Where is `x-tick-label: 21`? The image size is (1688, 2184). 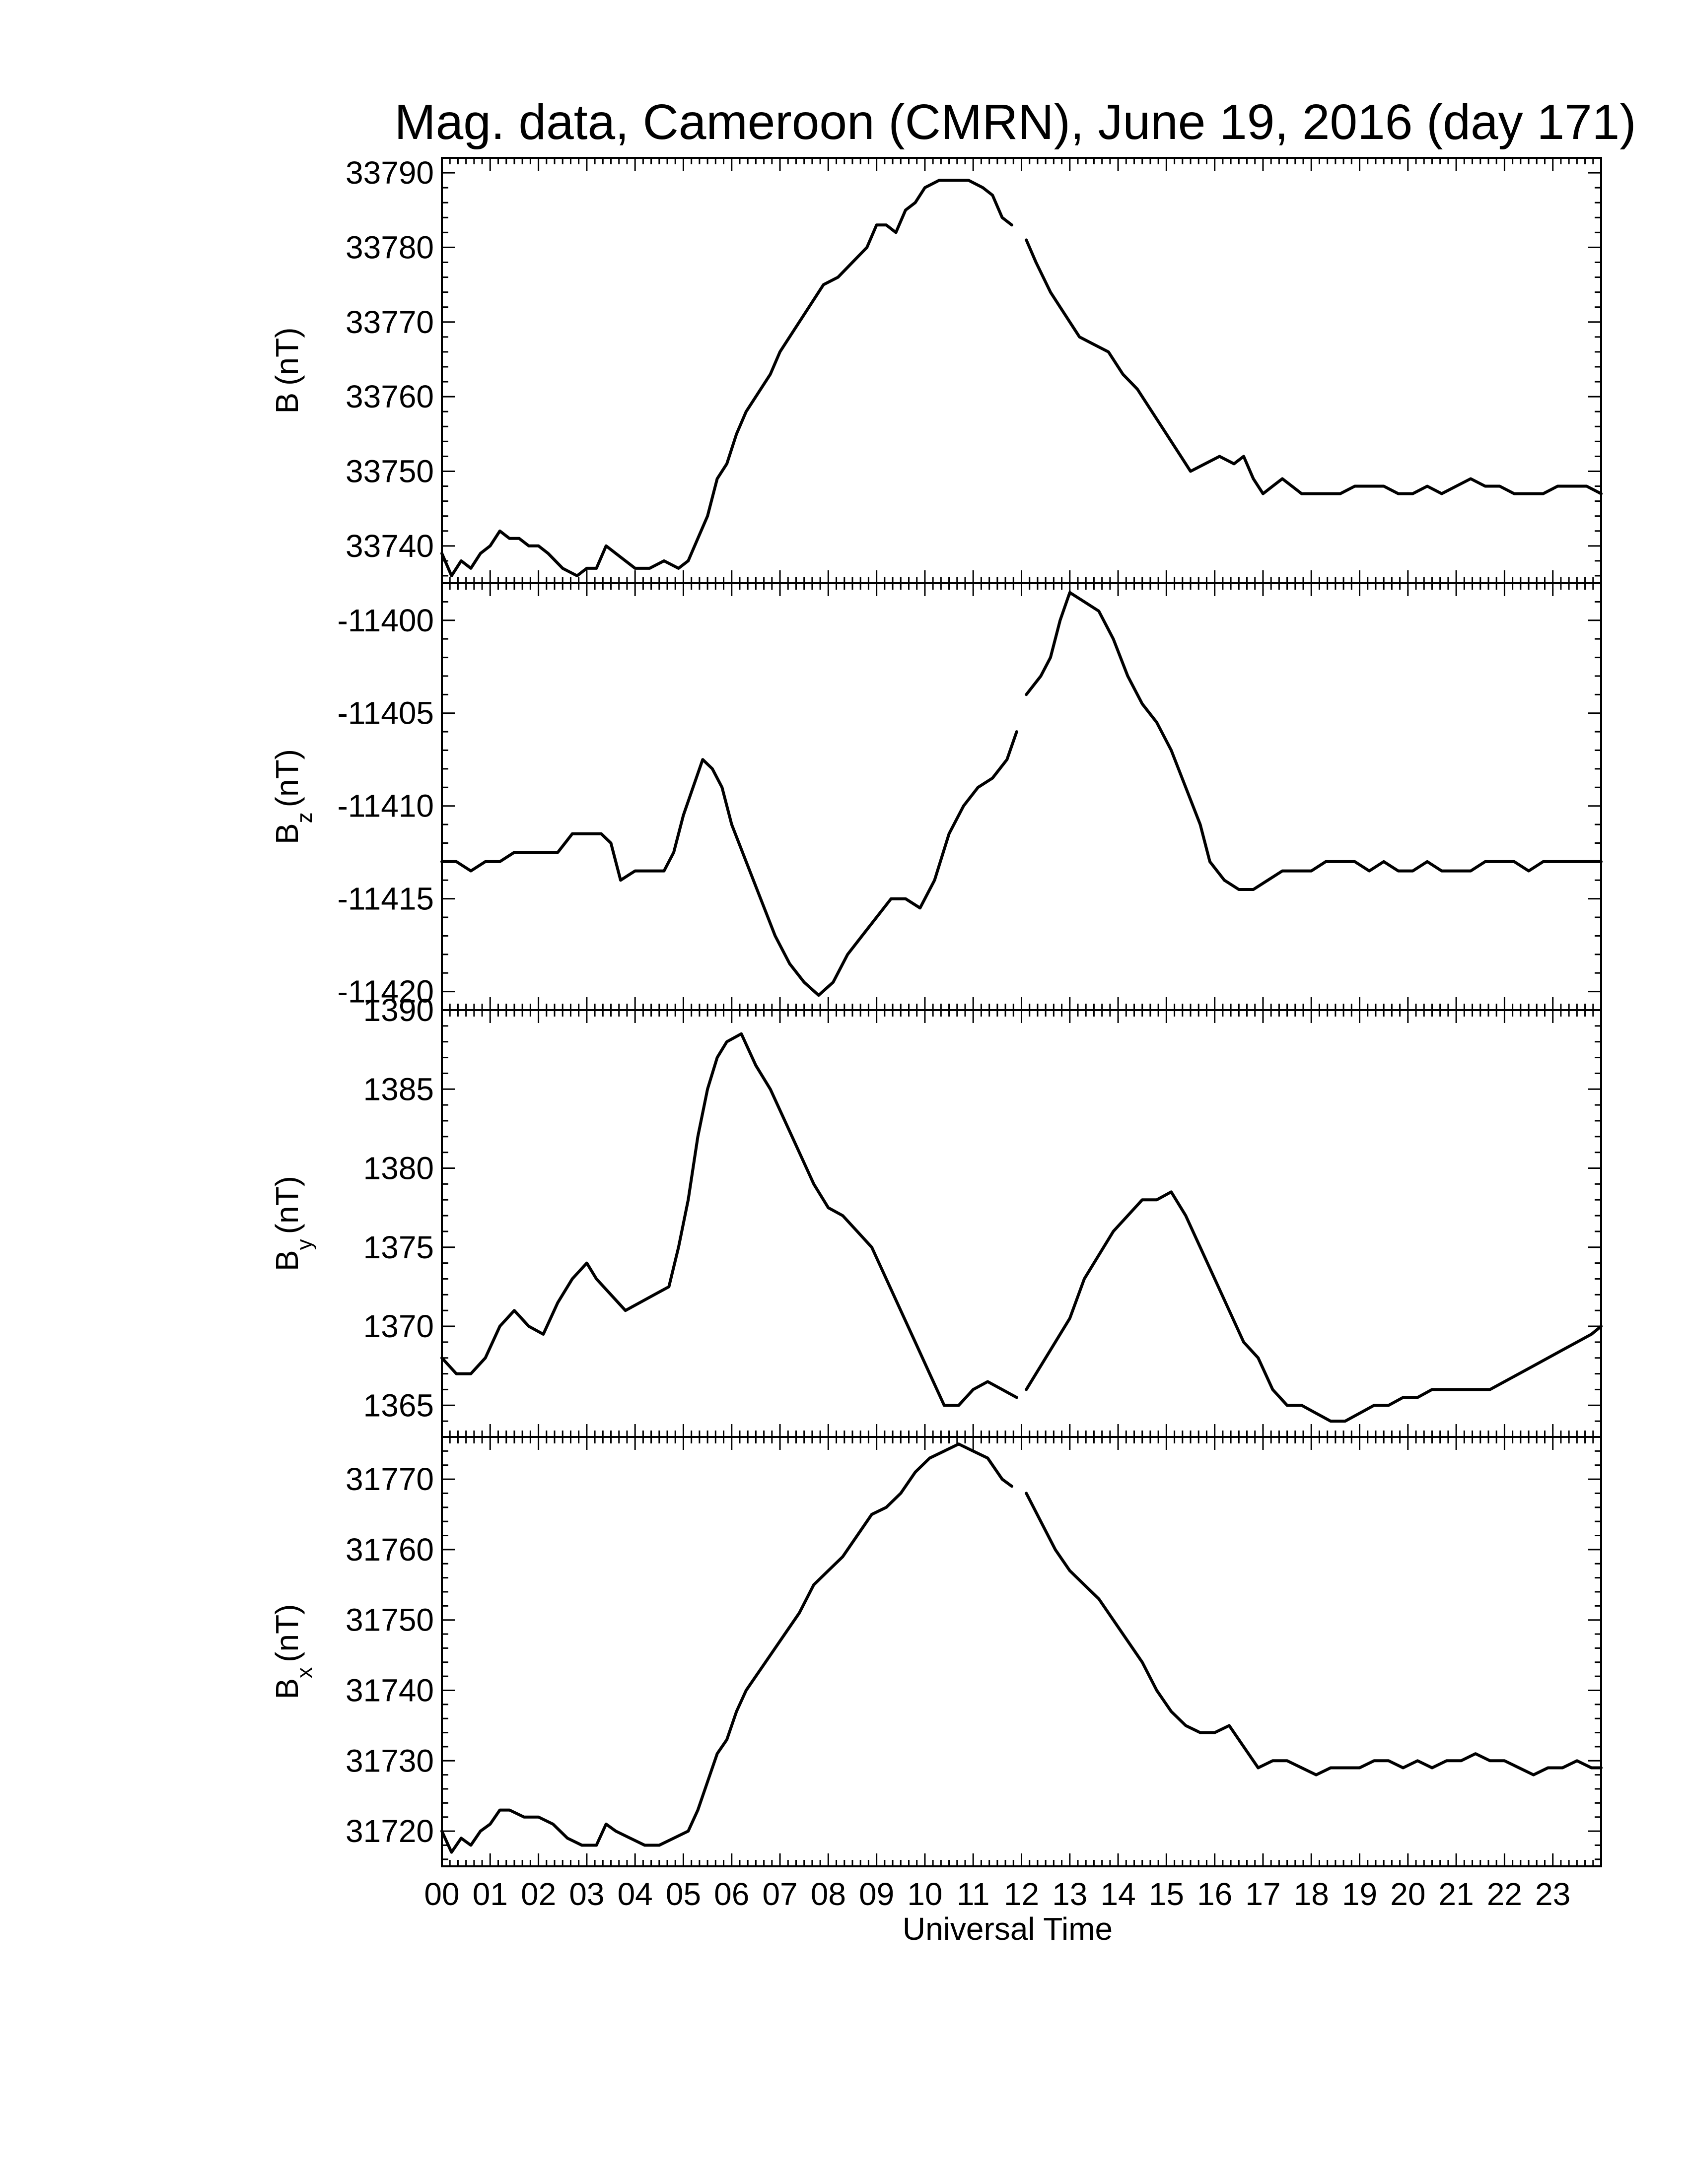 x-tick-label: 21 is located at coordinates (1456, 1894).